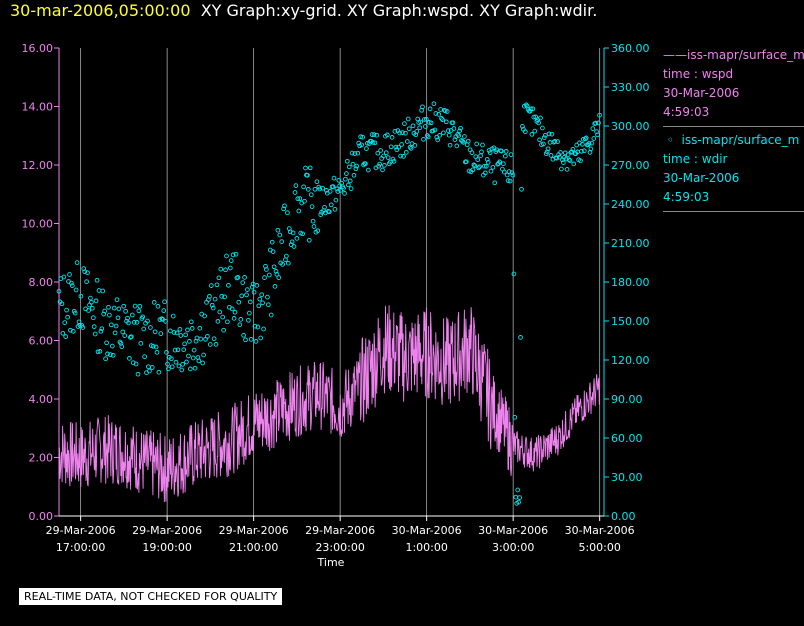 The image size is (804, 626). What do you see at coordinates (695, 159) in the screenshot?
I see `legend-wdir-var: time : wdir` at bounding box center [695, 159].